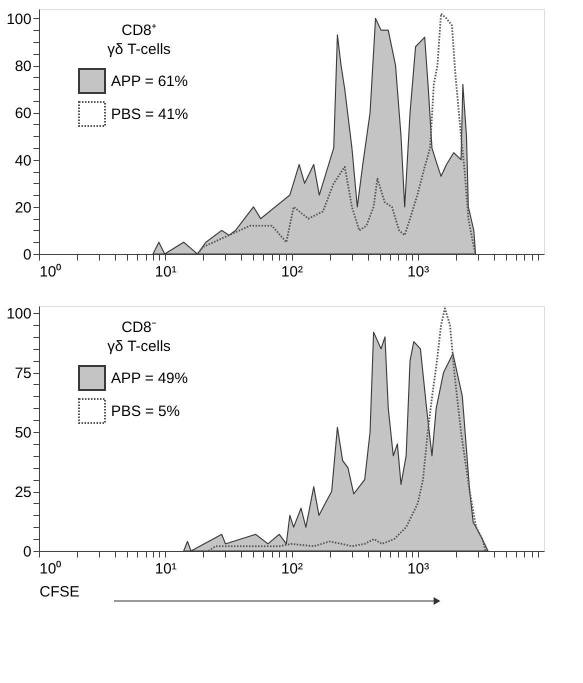 The image size is (583, 683). I want to click on legend-label: PBS = 41%, so click(149, 114).